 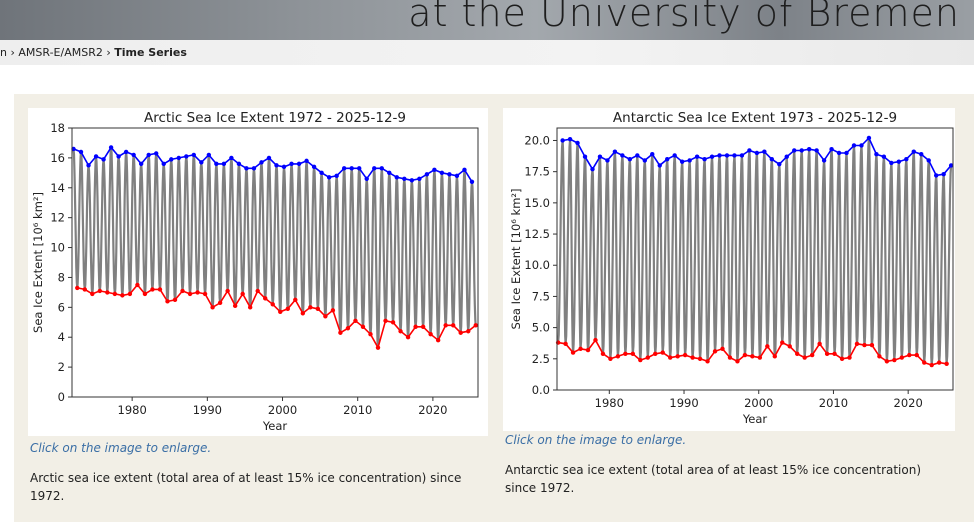 I want to click on breadcrumb-item: n, so click(x=3, y=52).